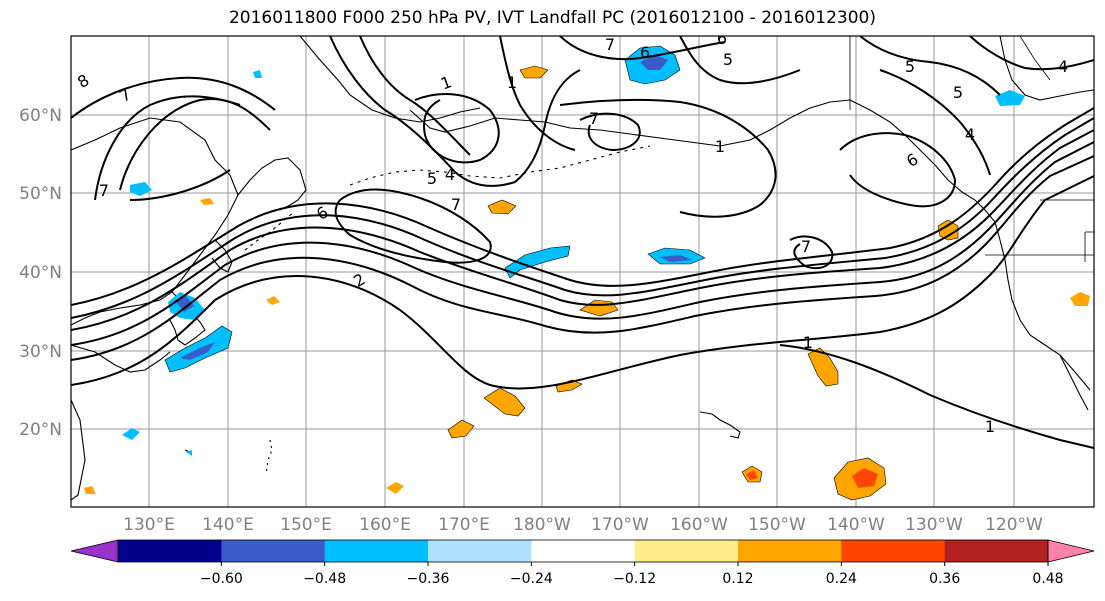 Image resolution: width=1105 pixels, height=601 pixels. Describe the element at coordinates (149, 525) in the screenshot. I see `longitude-label: 130°E` at that location.